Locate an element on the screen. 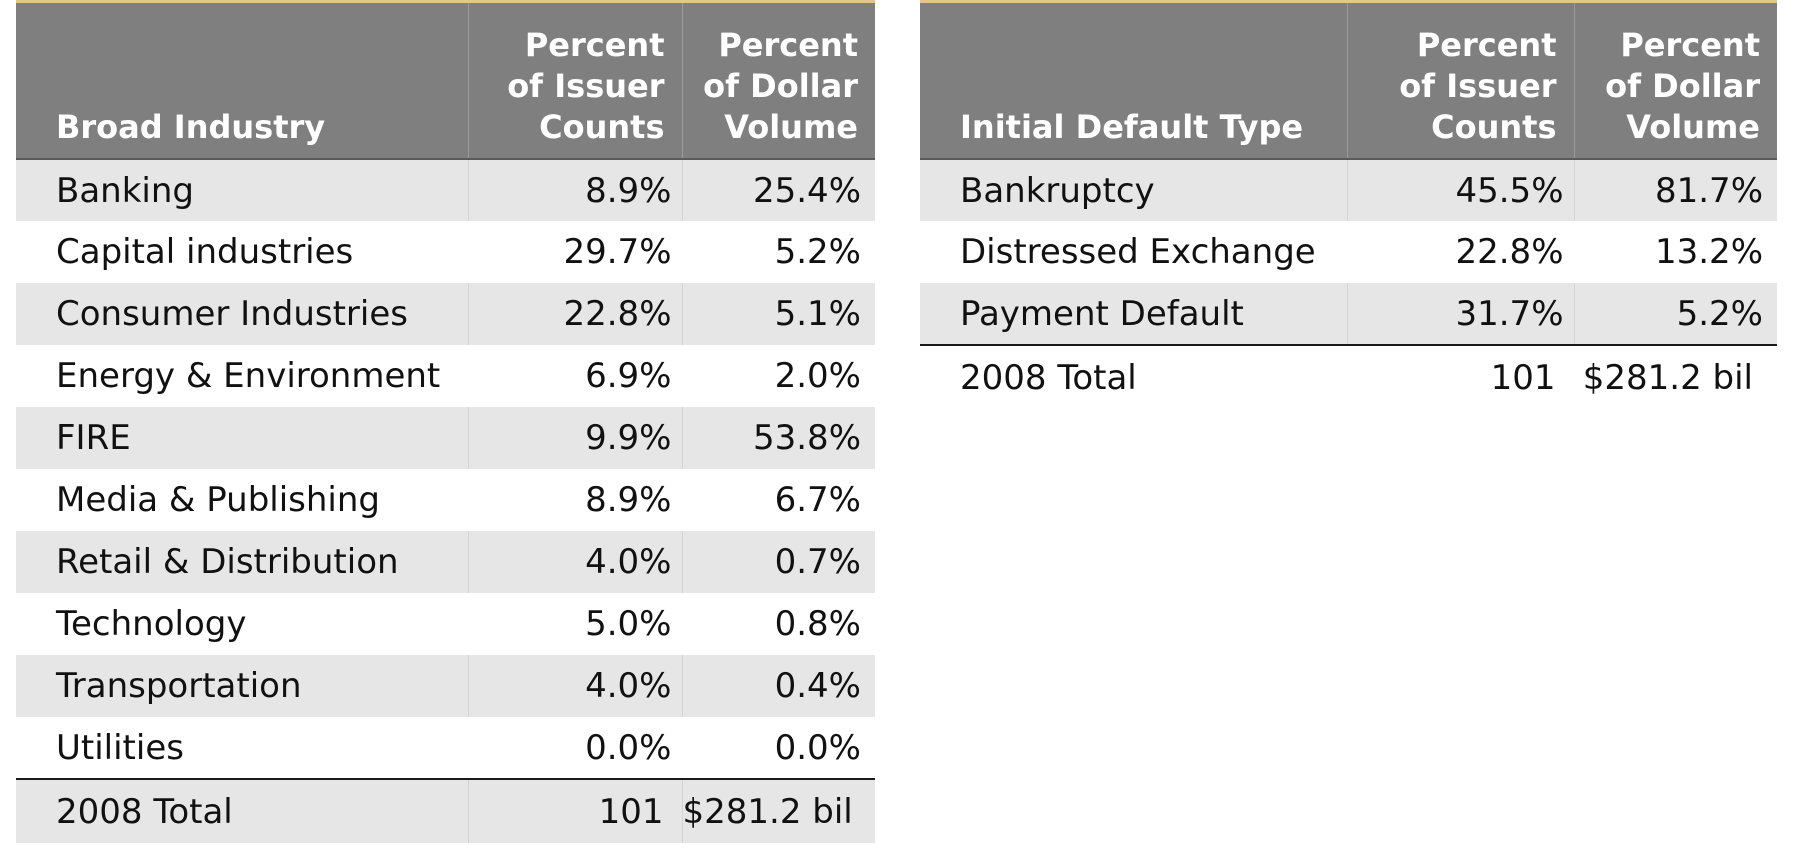 Image resolution: width=1802 pixels, height=852 pixels. industry-label: Capital industries is located at coordinates (242, 252).